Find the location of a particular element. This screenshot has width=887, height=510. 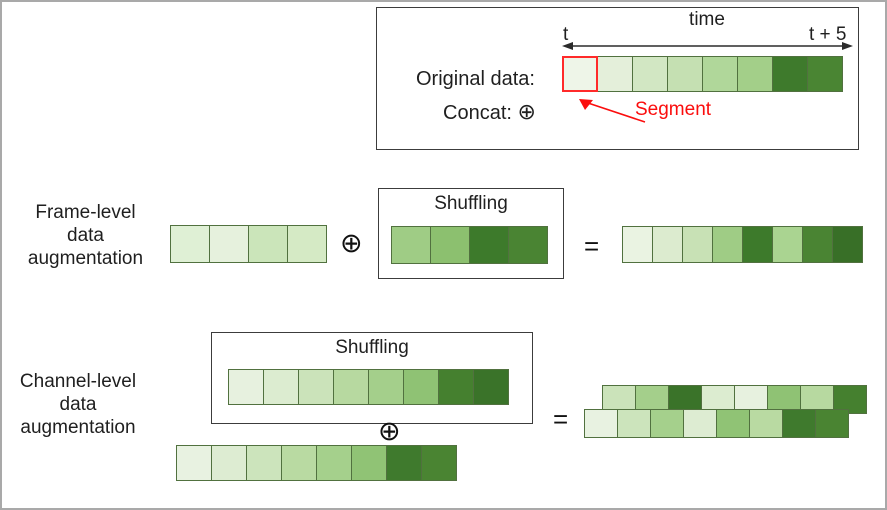

original-data-label: Original data: is located at coordinates (475, 79).